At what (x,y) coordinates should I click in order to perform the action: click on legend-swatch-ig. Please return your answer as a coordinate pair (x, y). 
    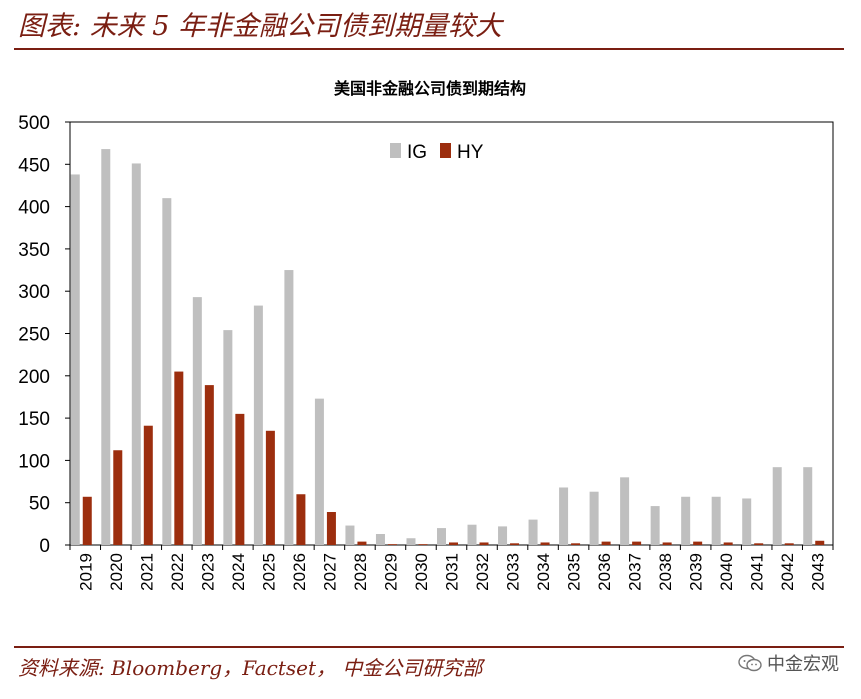
    Looking at the image, I should click on (395, 150).